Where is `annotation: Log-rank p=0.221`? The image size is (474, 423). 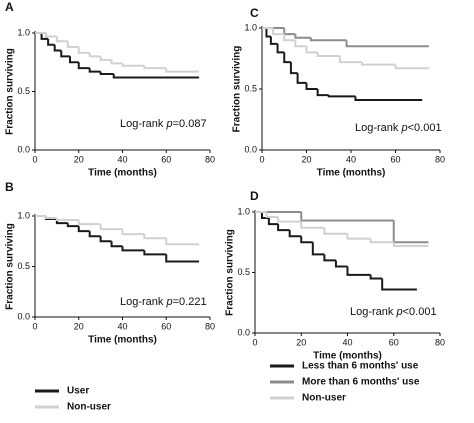 annotation: Log-rank p=0.221 is located at coordinates (163, 302).